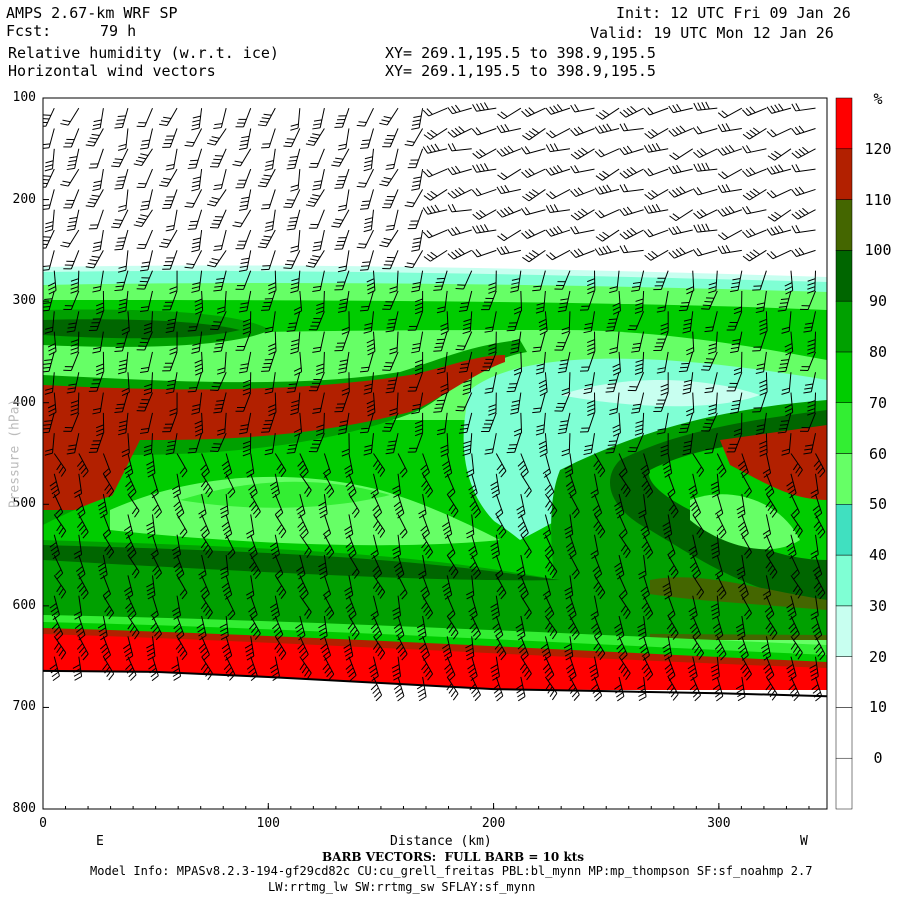  I want to click on field-title-rh: Relative humidity (w.r.t. ice), so click(143, 53).